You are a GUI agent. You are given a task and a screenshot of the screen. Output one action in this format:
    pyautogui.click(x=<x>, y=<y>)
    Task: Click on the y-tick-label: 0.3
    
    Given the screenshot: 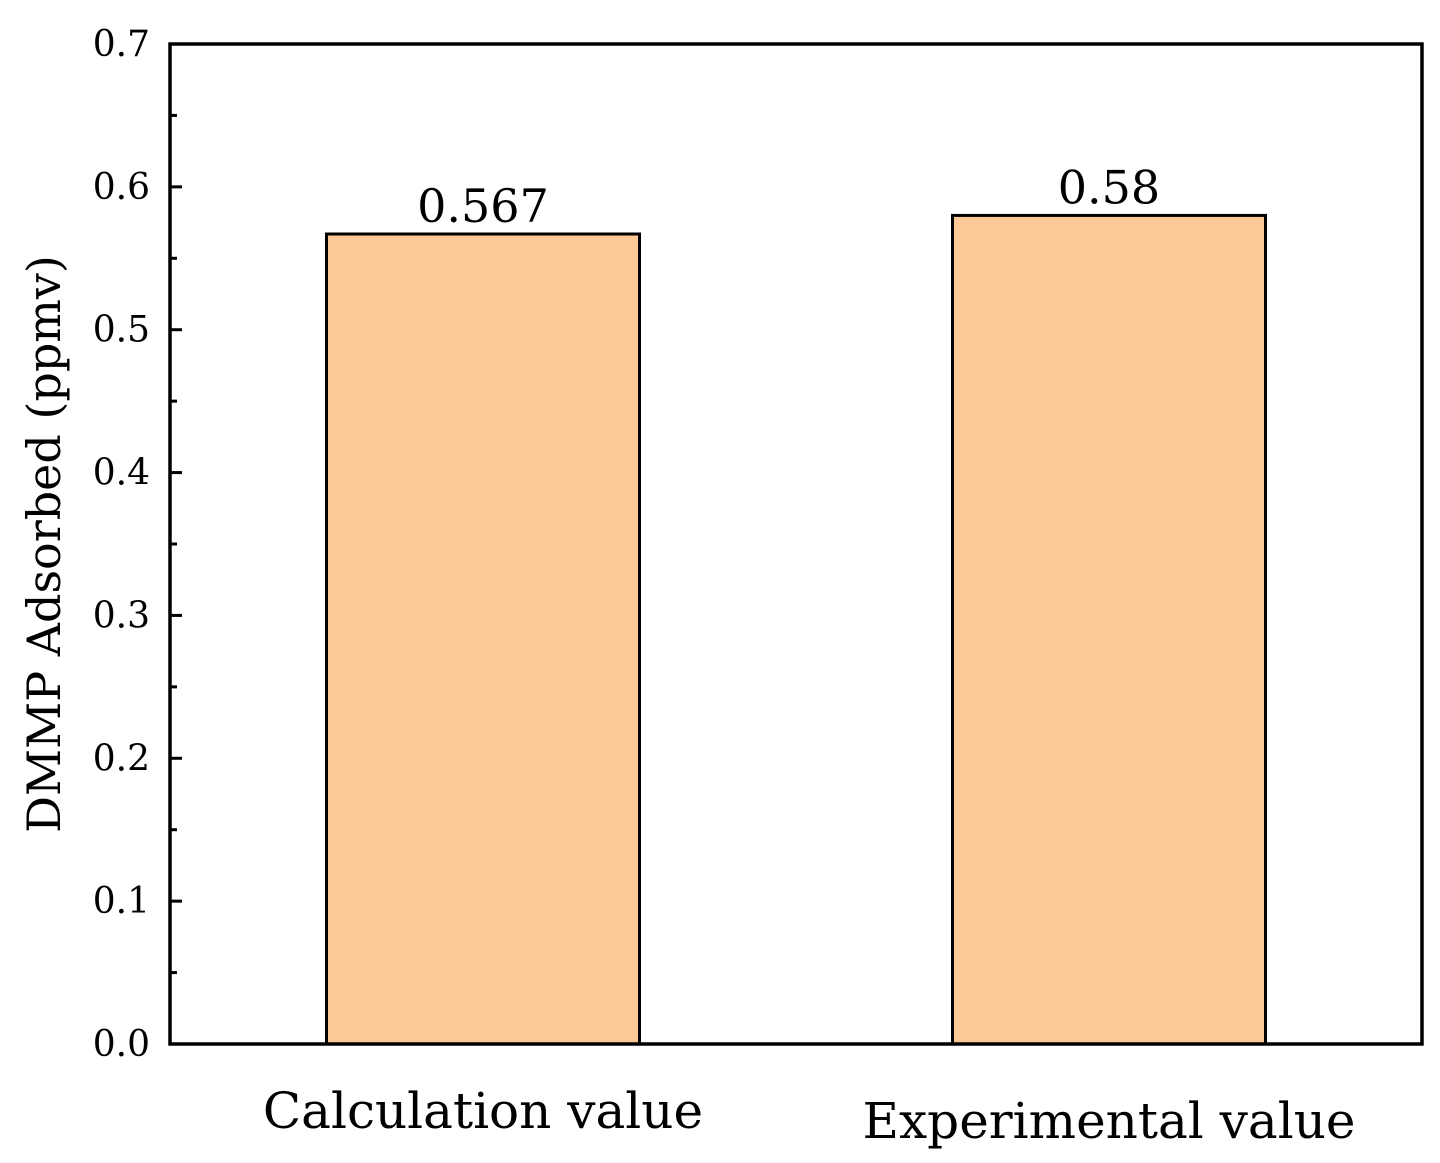 What is the action you would take?
    pyautogui.click(x=121, y=615)
    